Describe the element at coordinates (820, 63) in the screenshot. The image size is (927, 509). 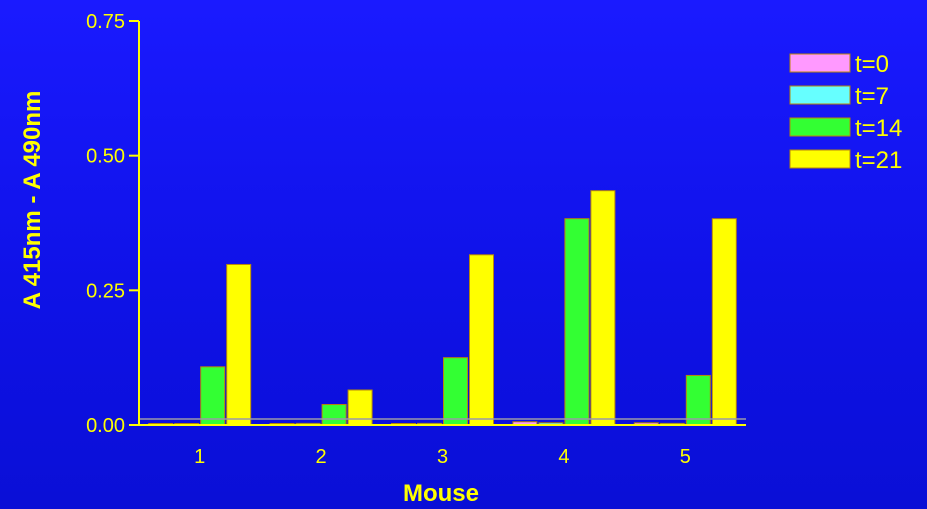
I see `legend-swatch-t0` at that location.